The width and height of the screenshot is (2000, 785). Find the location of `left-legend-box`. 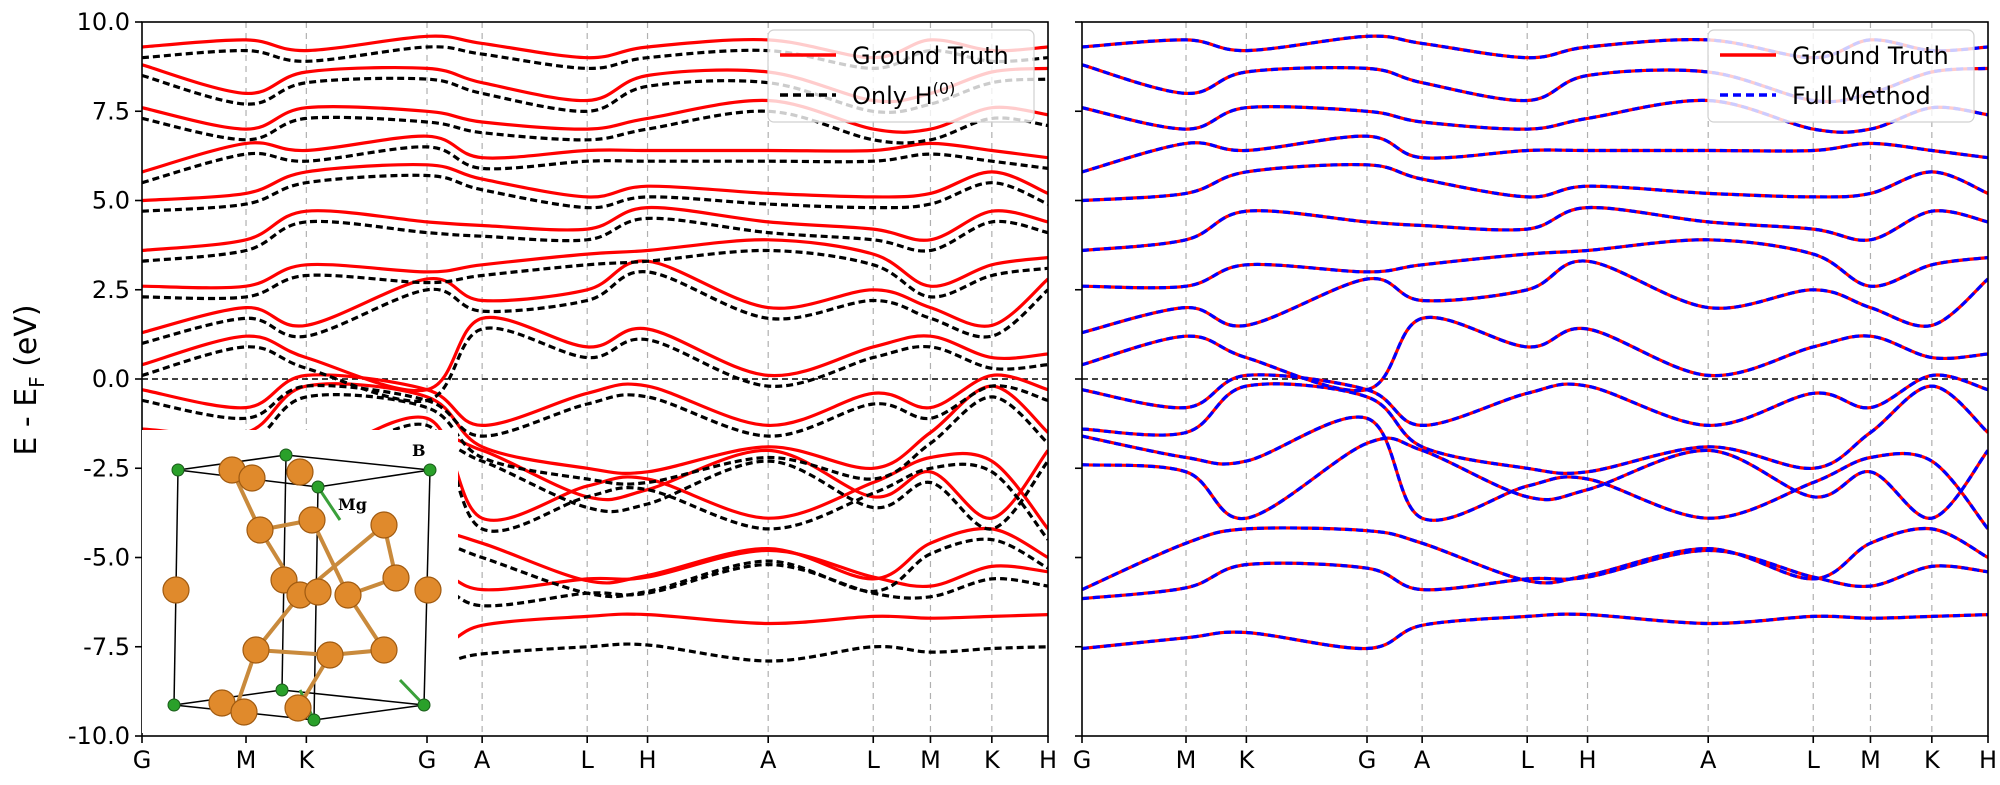

left-legend-box is located at coordinates (901, 76).